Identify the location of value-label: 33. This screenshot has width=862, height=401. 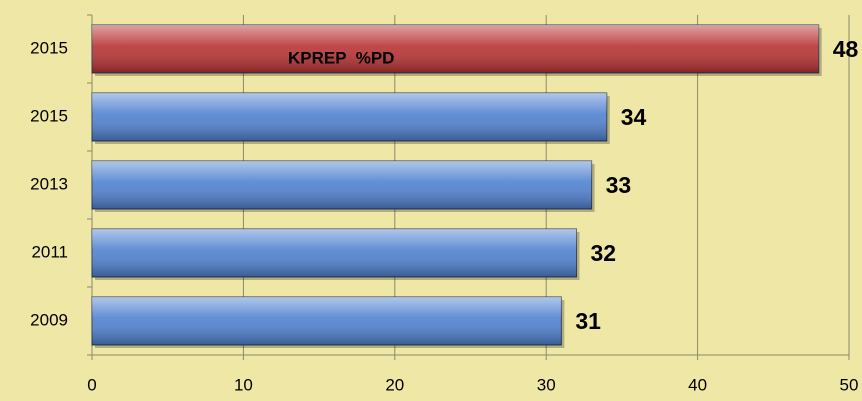
(619, 185).